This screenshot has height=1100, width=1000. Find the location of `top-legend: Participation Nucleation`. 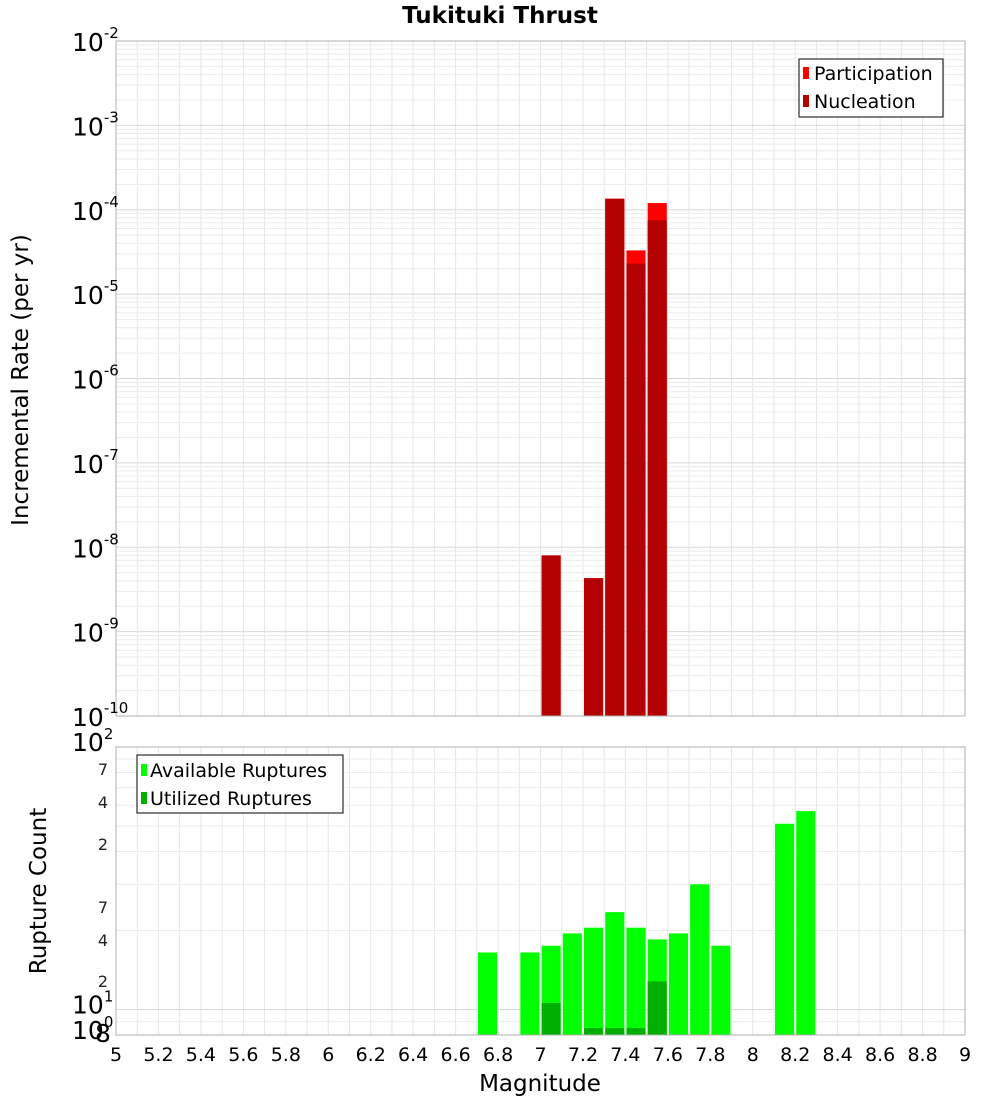

top-legend: Participation Nucleation is located at coordinates (871, 88).